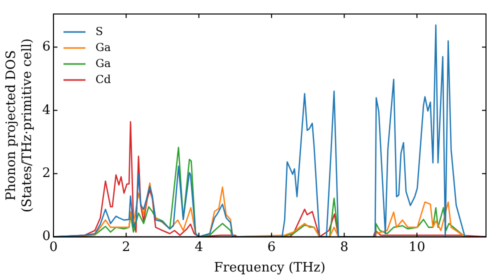 Image resolution: width=500 pixels, height=280 pixels. I want to click on x-tick-label: 10, so click(417, 247).